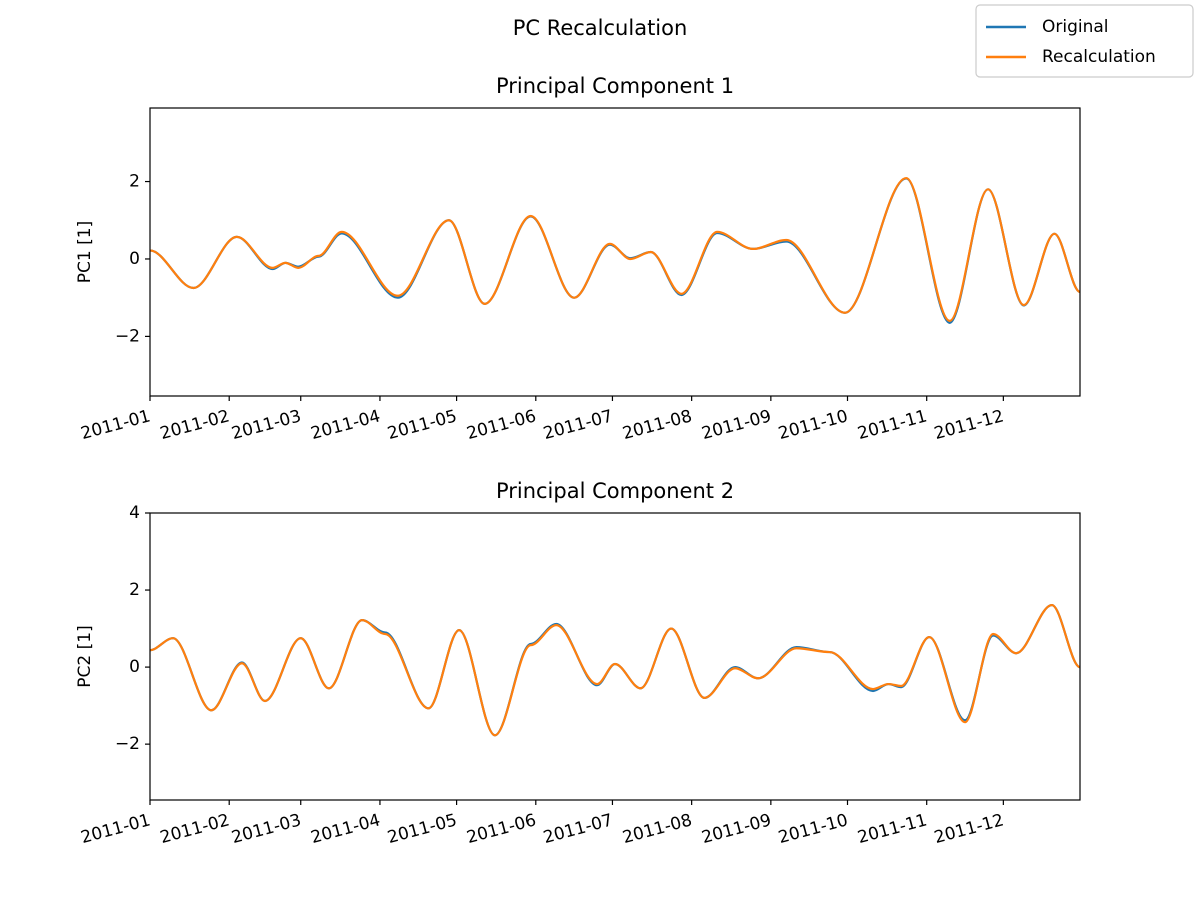 The height and width of the screenshot is (900, 1200). What do you see at coordinates (85, 656) in the screenshot?
I see `y-axis-label: PC2 [1]` at bounding box center [85, 656].